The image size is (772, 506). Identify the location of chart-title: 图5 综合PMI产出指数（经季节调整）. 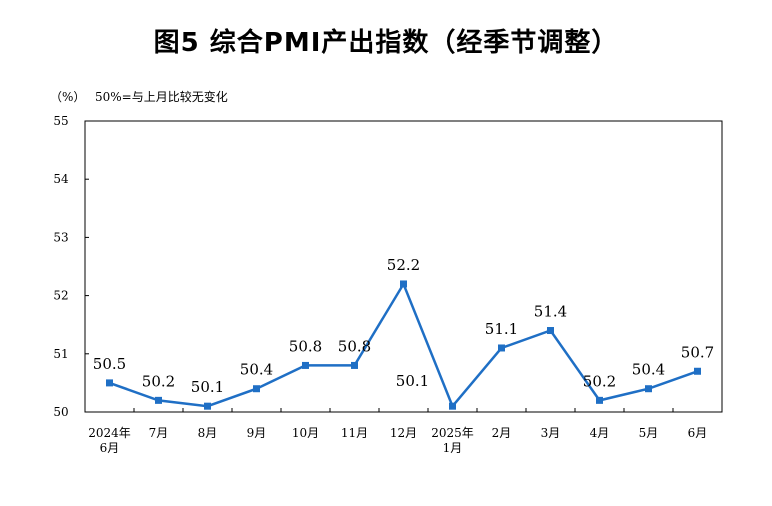
(386, 43).